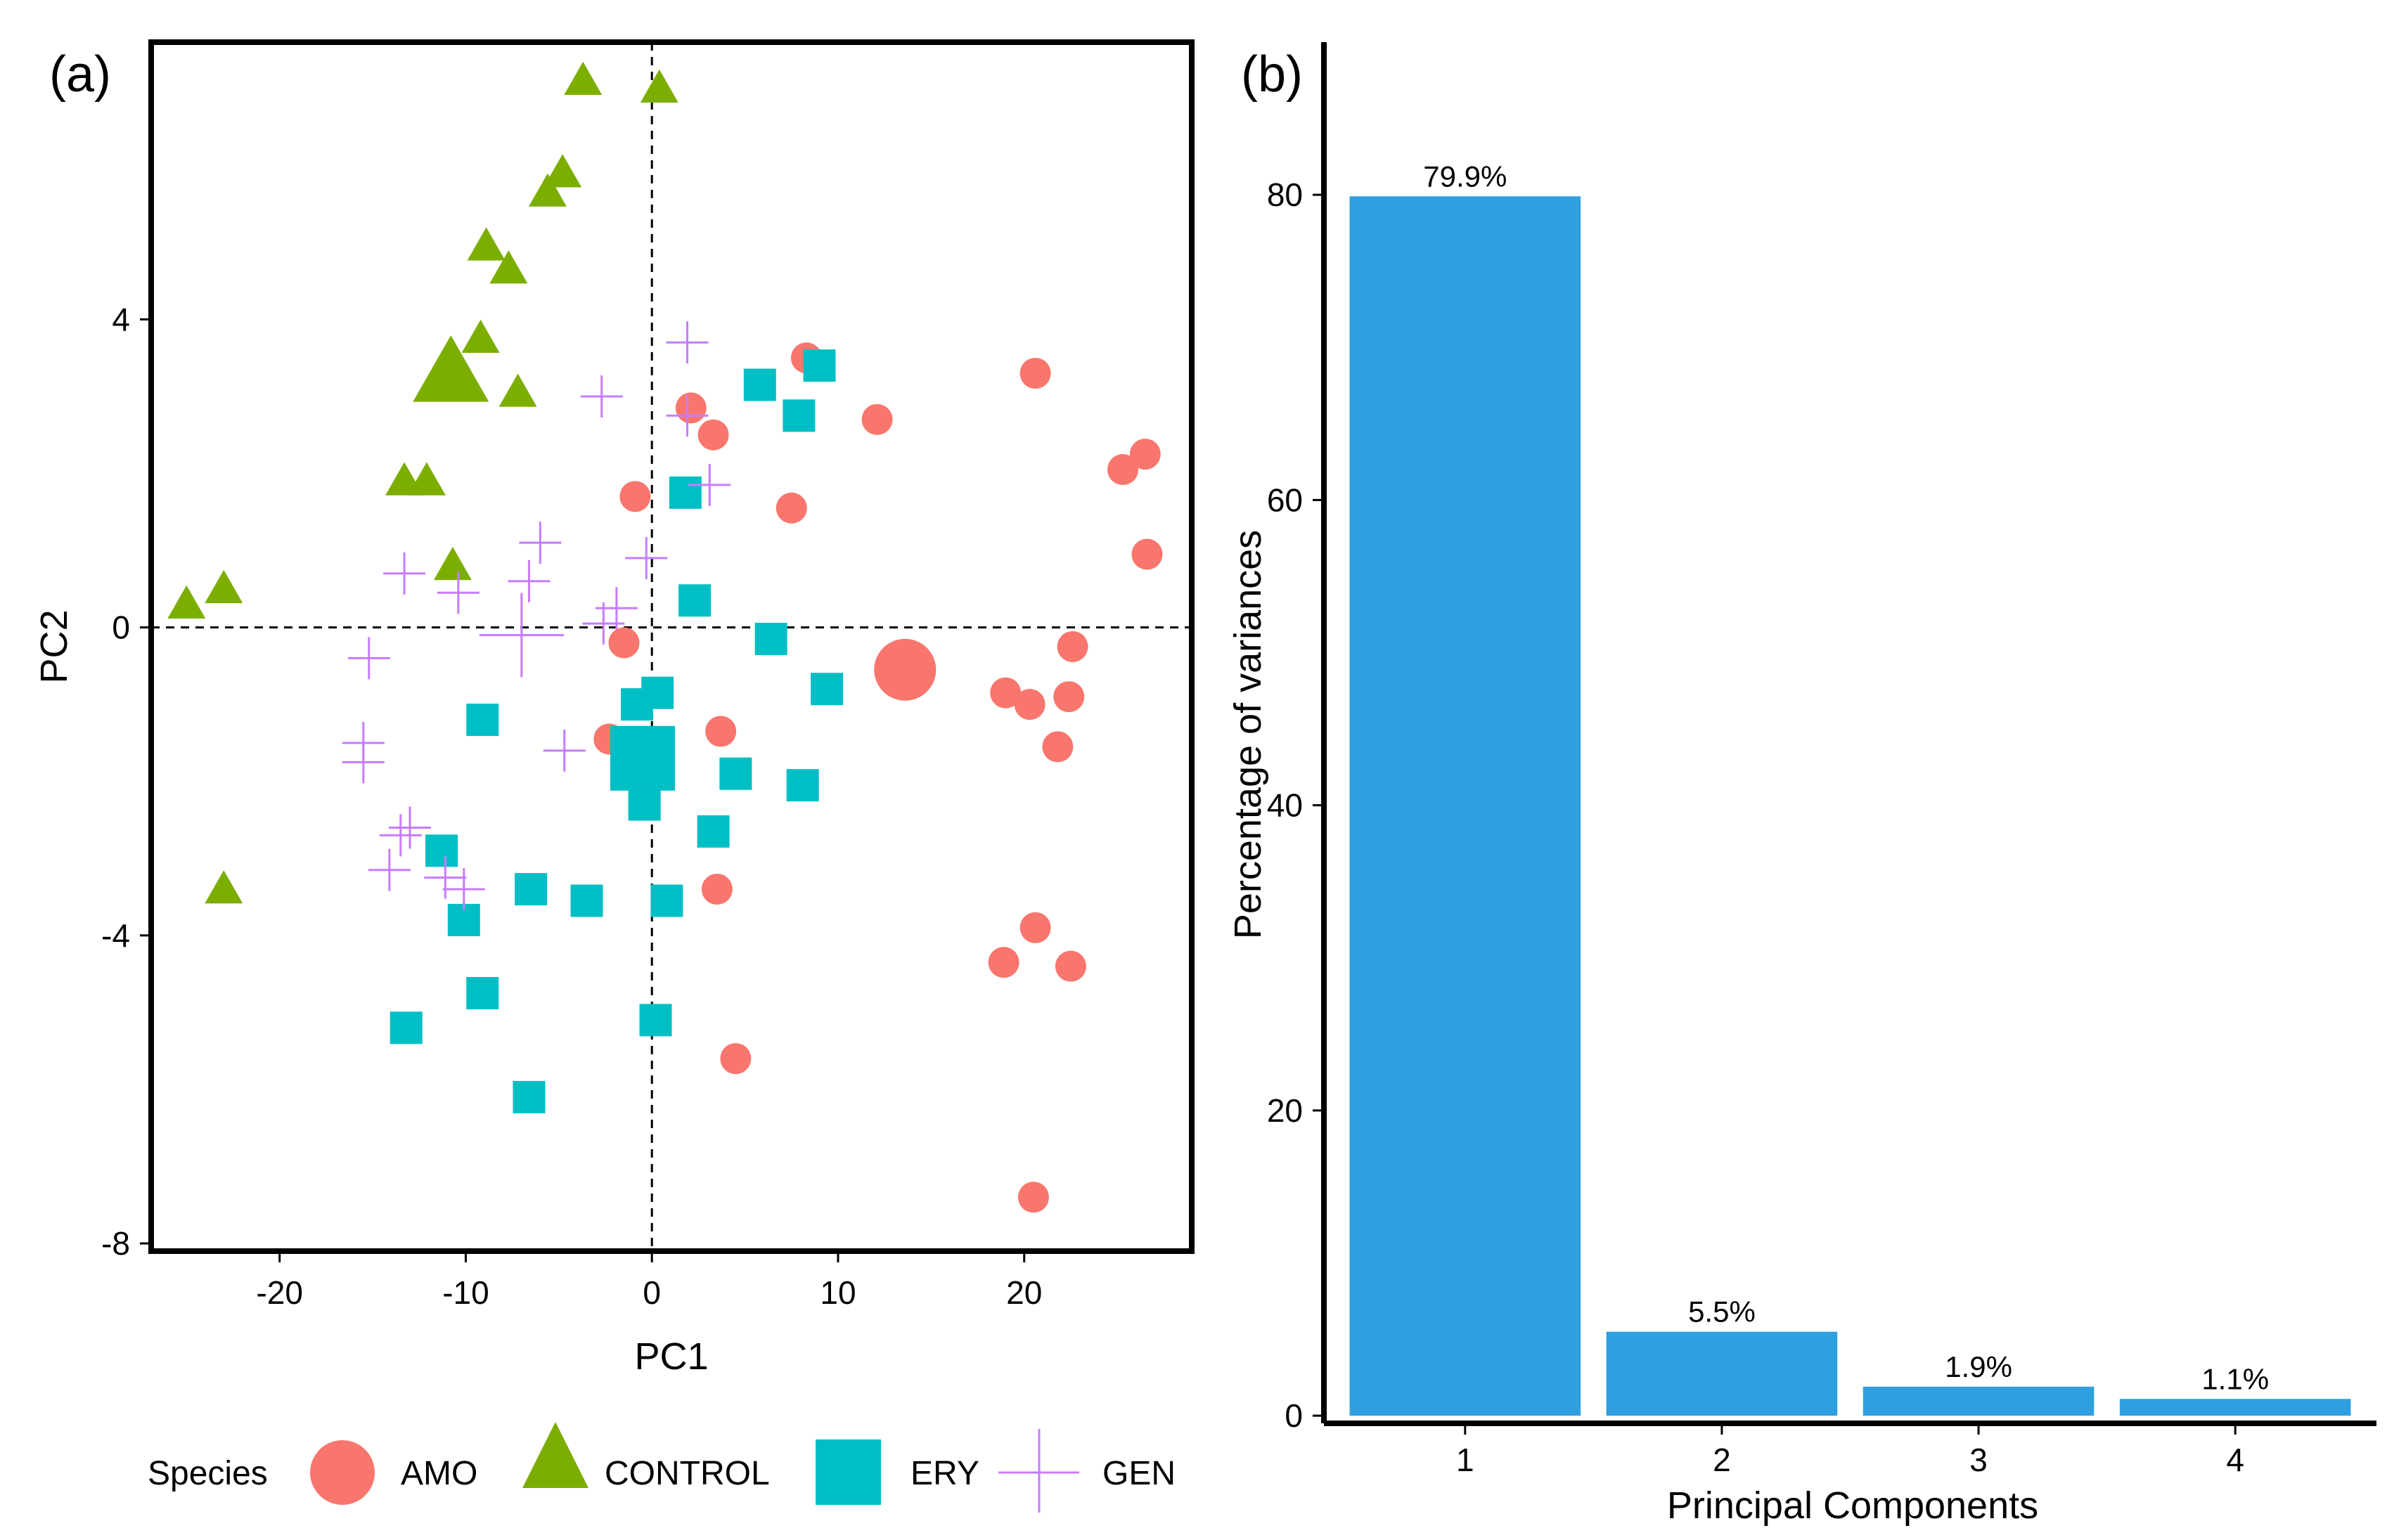  What do you see at coordinates (80, 74) in the screenshot?
I see `panel-a-label: (a)` at bounding box center [80, 74].